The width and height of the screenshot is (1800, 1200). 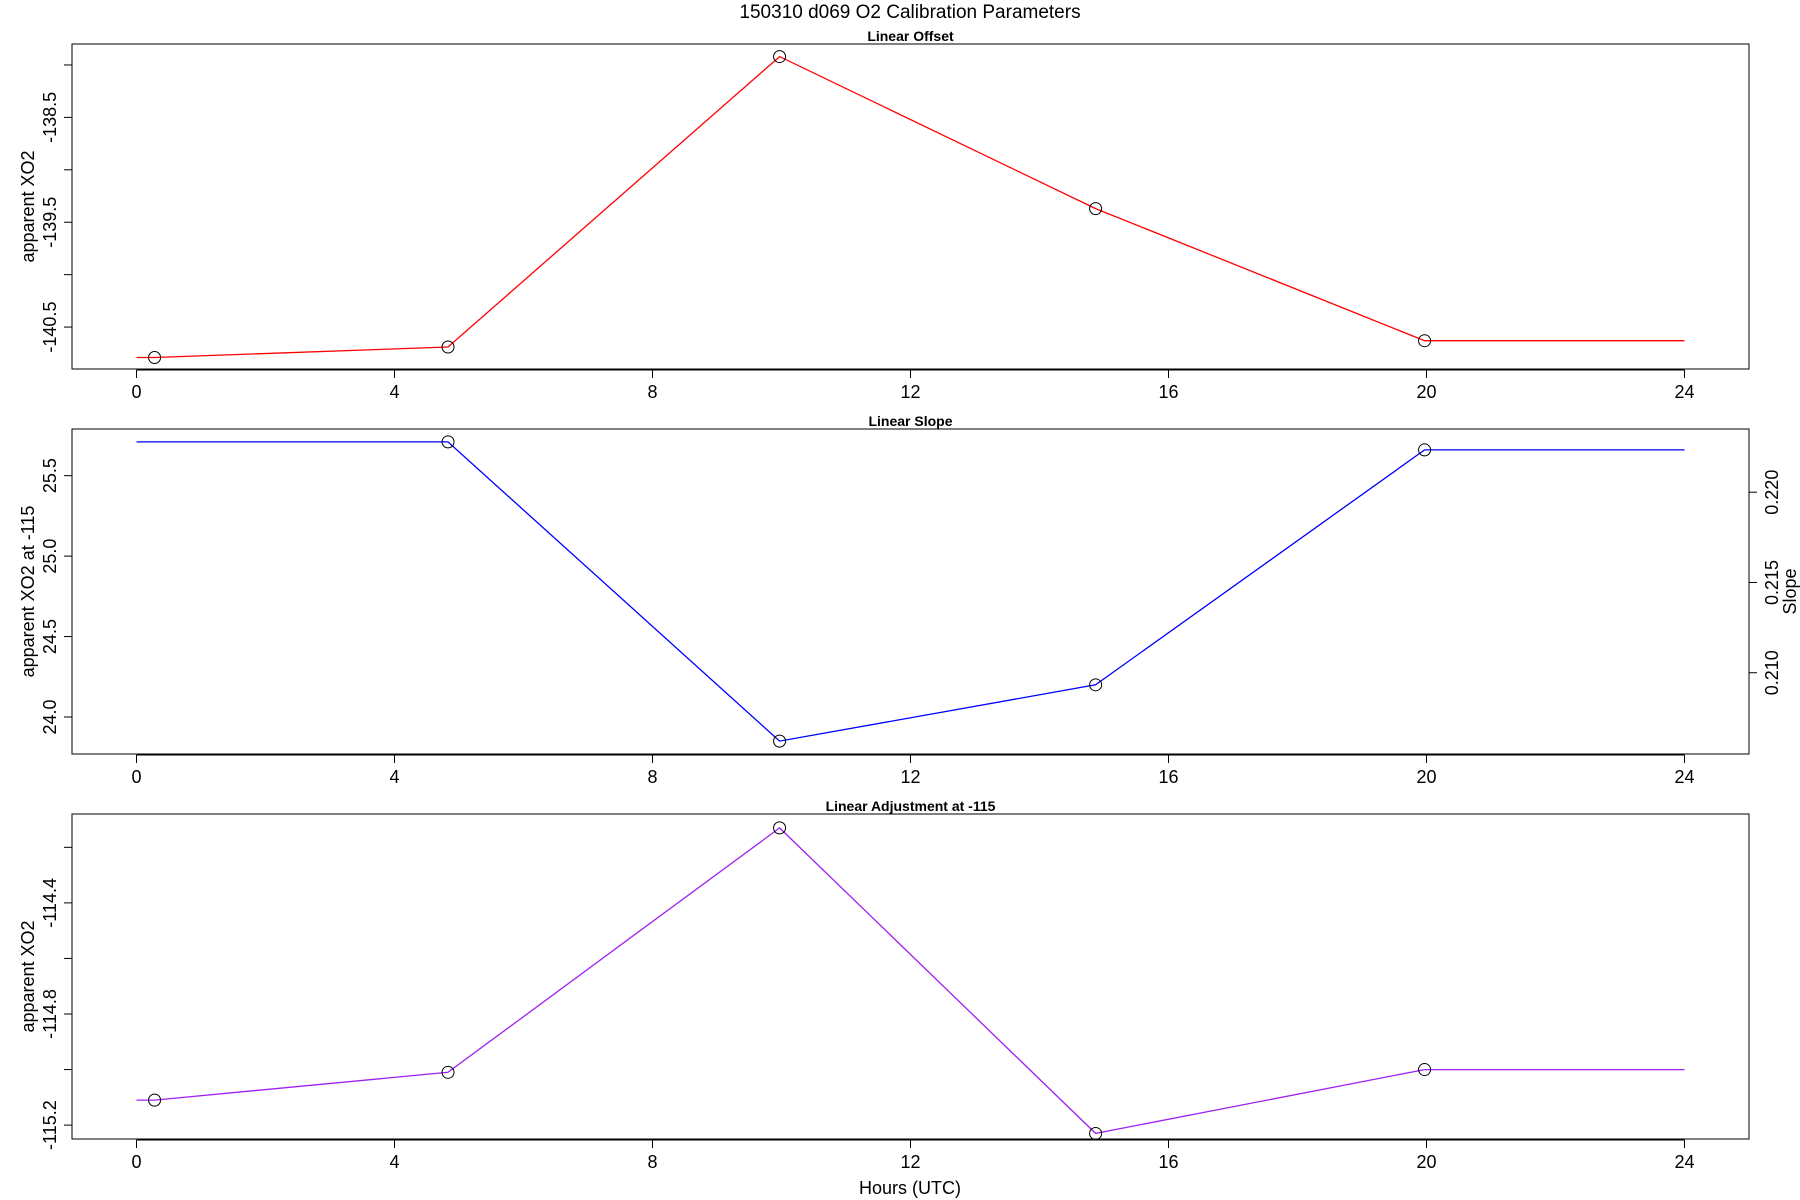 I want to click on y-tick-label: -140.5, so click(x=50, y=327).